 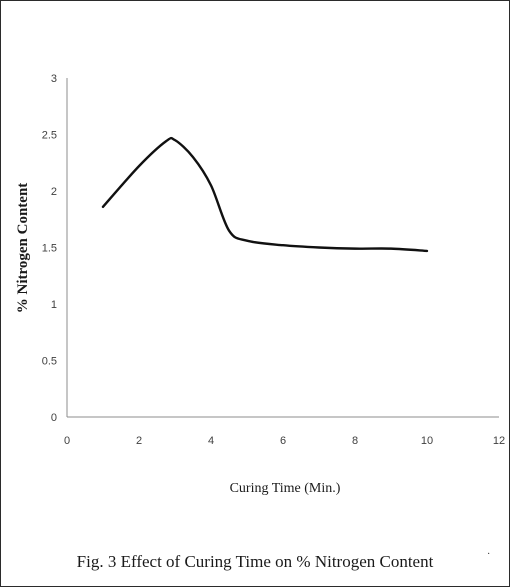 I want to click on y-tick-label: 1, so click(x=54, y=305).